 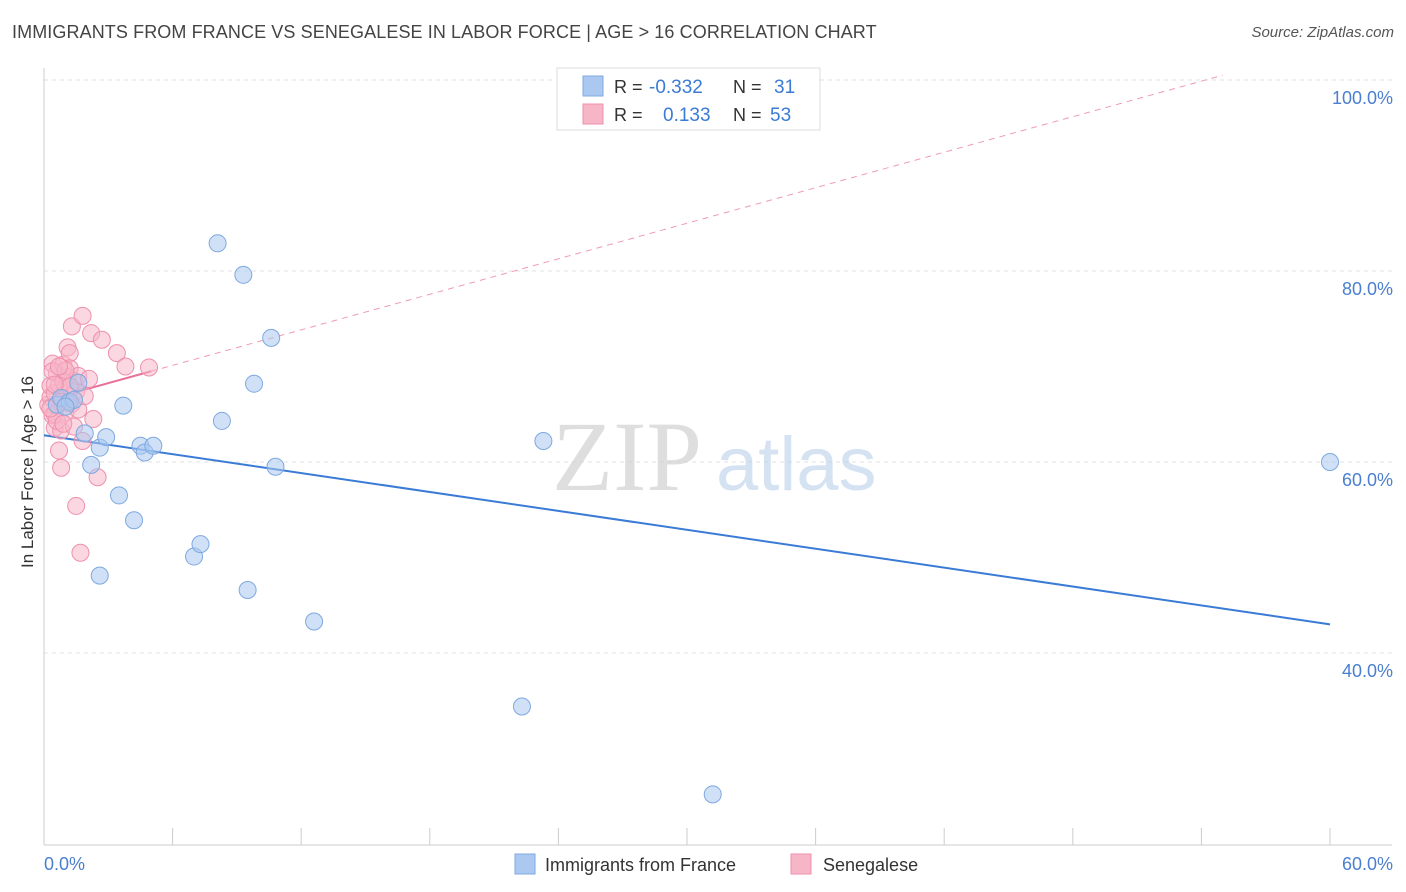 What do you see at coordinates (1362, 384) in the screenshot?
I see `y-tick-labels: 100.0% 80.0% 60.0% 40.0%` at bounding box center [1362, 384].